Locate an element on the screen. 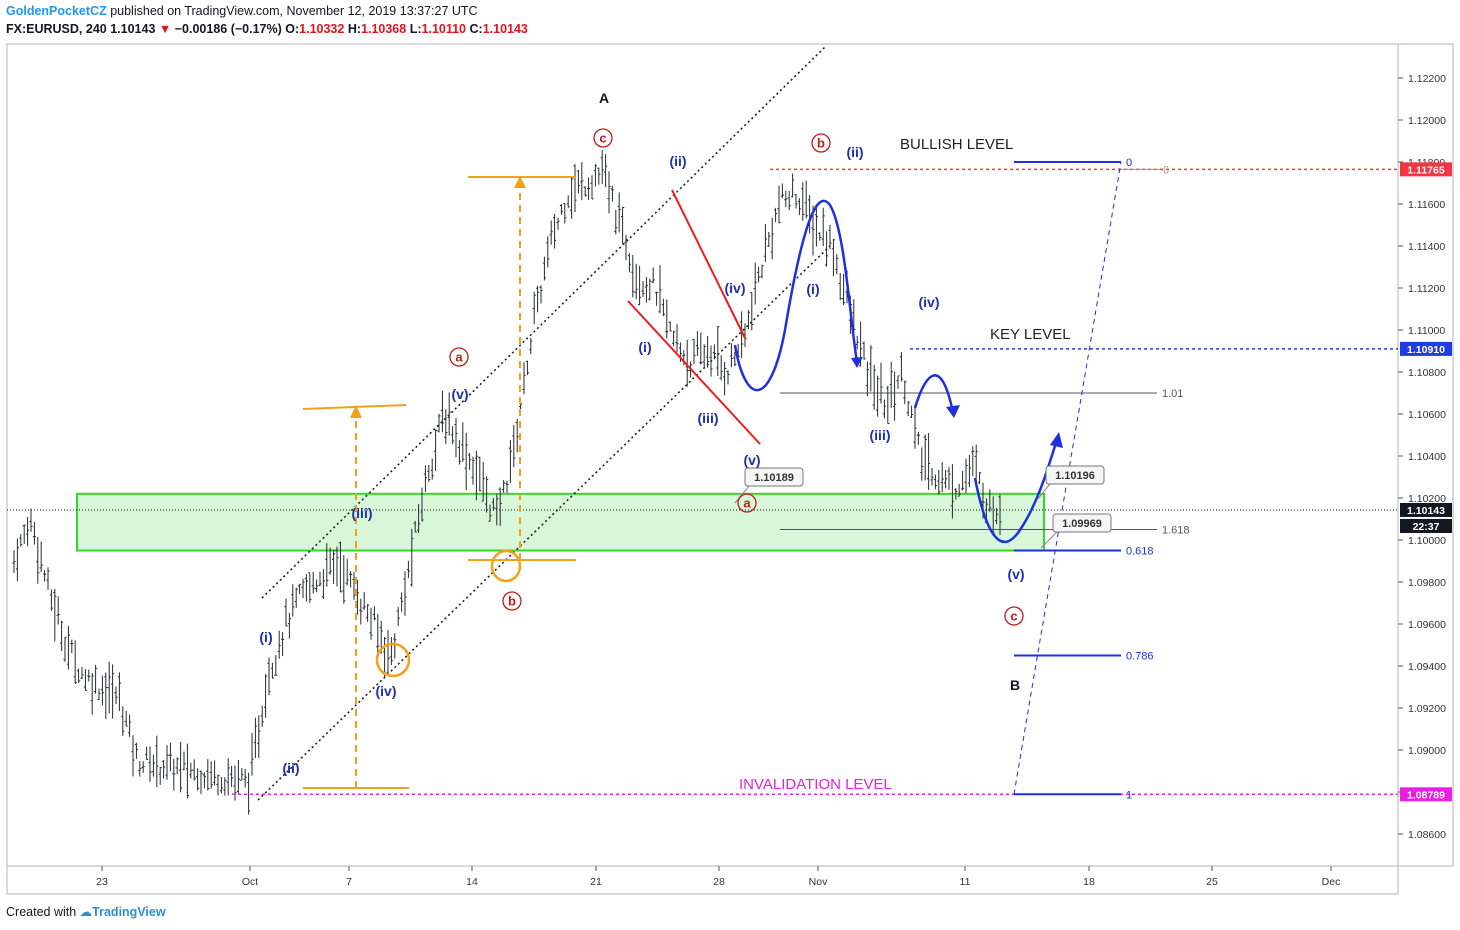 This screenshot has height=930, width=1460. y-tick-label: 1.09200 is located at coordinates (1427, 709).